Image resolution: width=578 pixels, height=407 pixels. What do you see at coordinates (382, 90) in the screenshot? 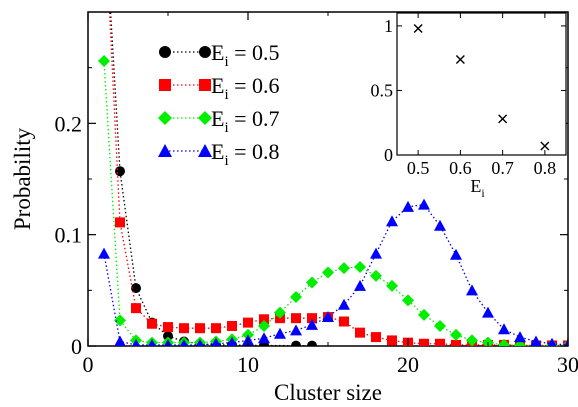
I see `inset-y-tick-label: 0.5` at bounding box center [382, 90].